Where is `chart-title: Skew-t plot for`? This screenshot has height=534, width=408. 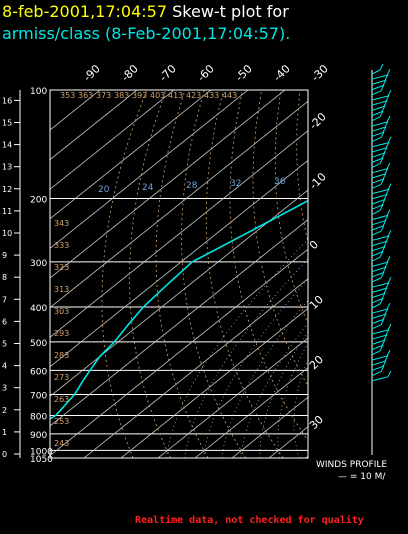
chart-title: Skew-t plot for is located at coordinates (230, 11).